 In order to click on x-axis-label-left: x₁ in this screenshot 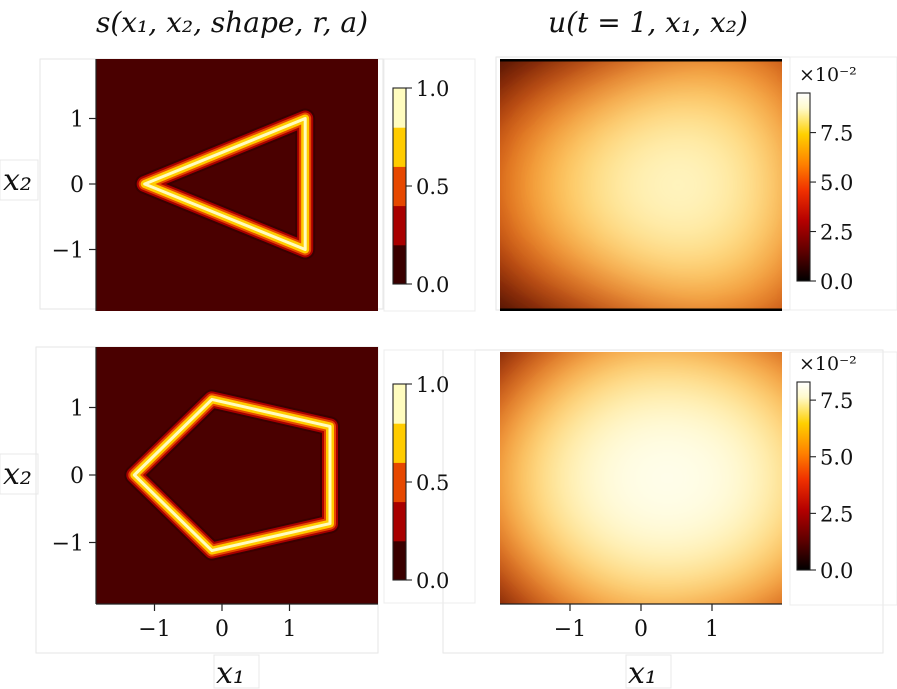, I will do `click(236, 671)`.